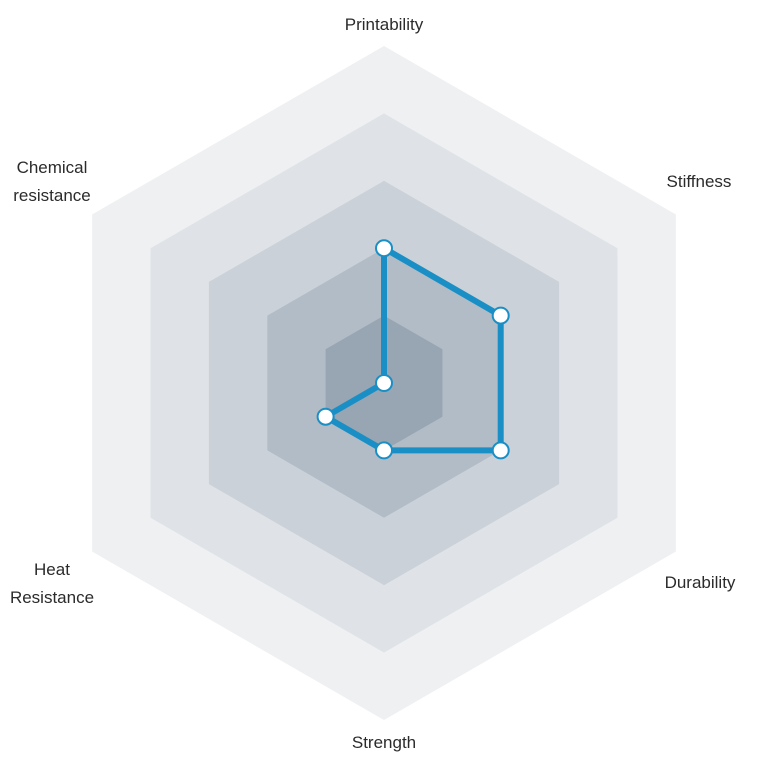 The image size is (768, 768). I want to click on axis-label-line: Stiffness, so click(699, 181).